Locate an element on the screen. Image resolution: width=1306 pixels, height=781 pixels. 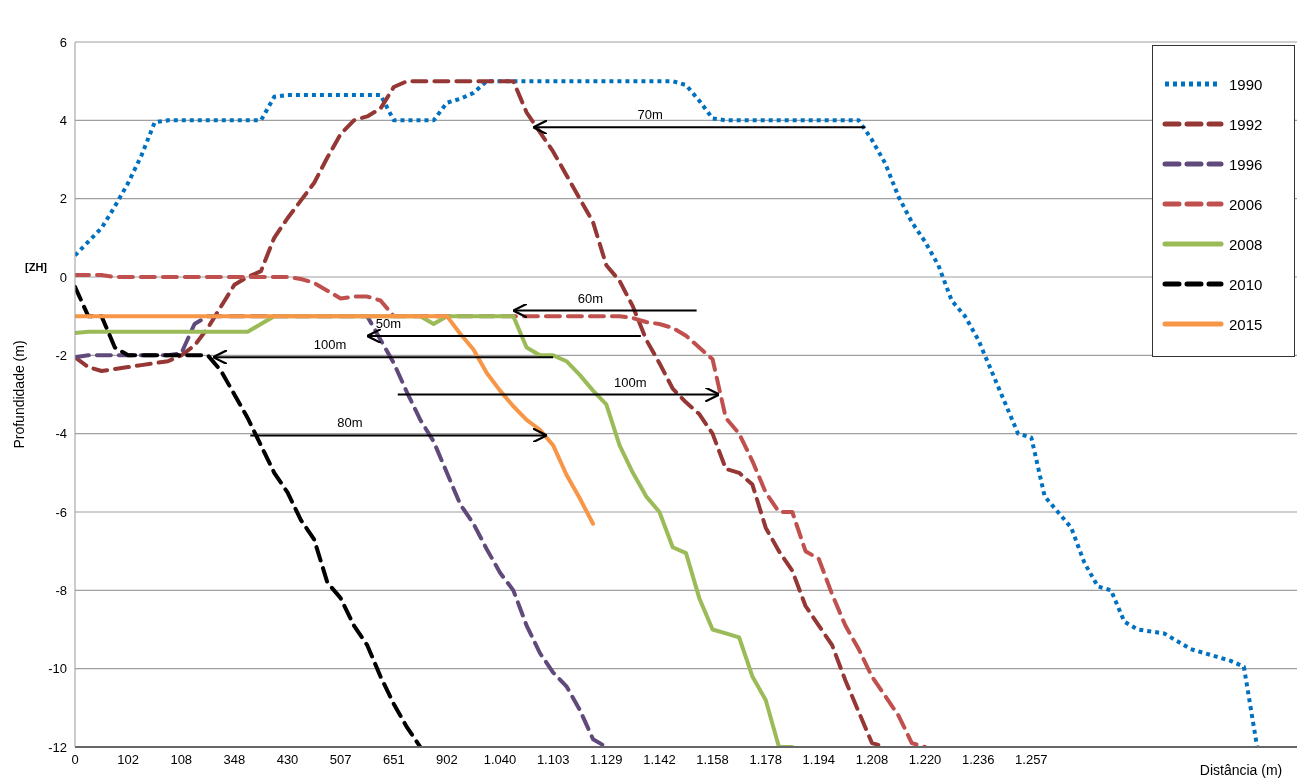
x-tick-label: 1.158 is located at coordinates (712, 760).